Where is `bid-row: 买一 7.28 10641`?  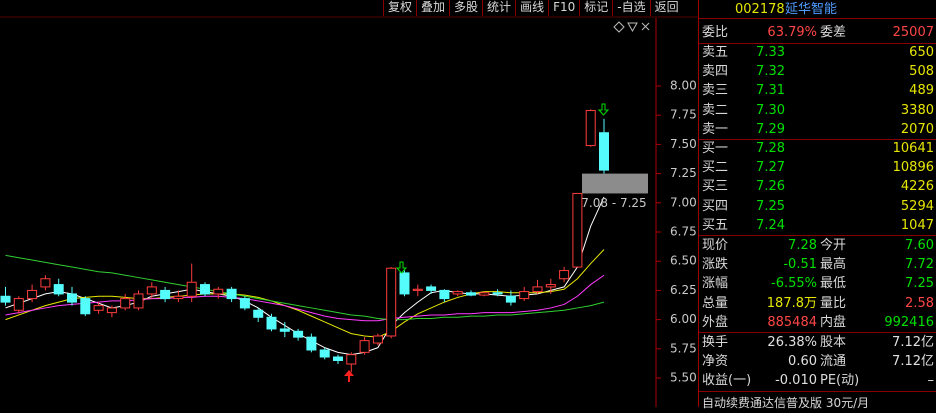
bid-row: 买一 7.28 10641 is located at coordinates (817, 148).